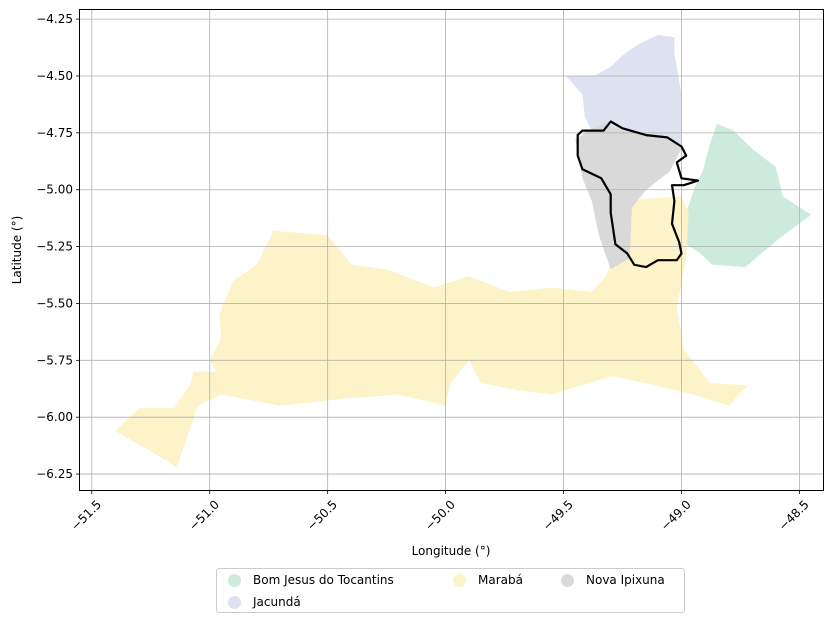 The height and width of the screenshot is (624, 832). Describe the element at coordinates (17, 250) in the screenshot. I see `y-axis-label: Latitude (°)` at that location.